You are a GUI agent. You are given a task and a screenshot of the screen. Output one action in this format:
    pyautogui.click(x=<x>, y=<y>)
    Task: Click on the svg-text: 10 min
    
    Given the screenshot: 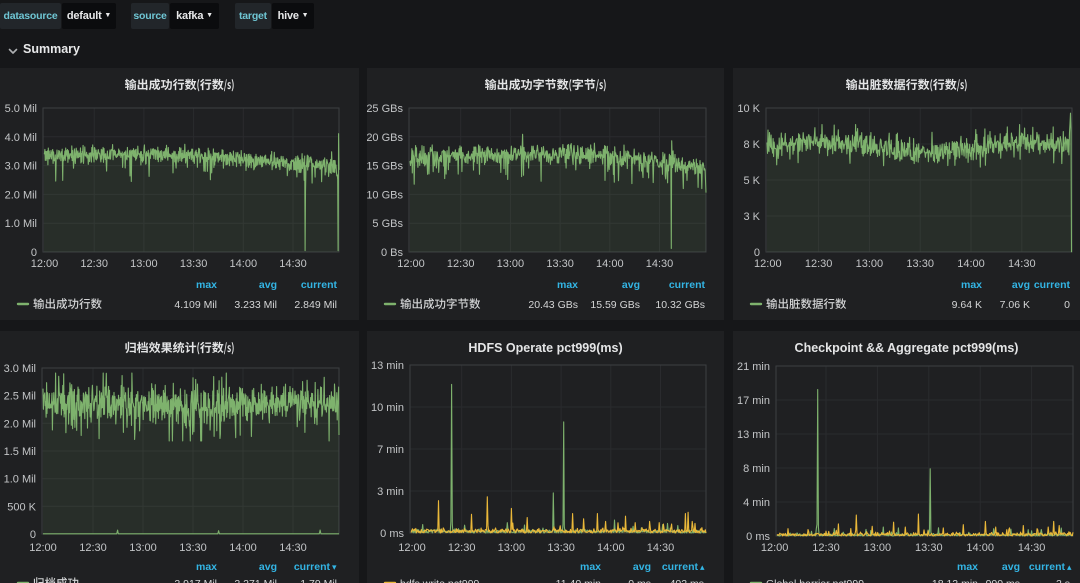 What is the action you would take?
    pyautogui.click(x=387, y=408)
    